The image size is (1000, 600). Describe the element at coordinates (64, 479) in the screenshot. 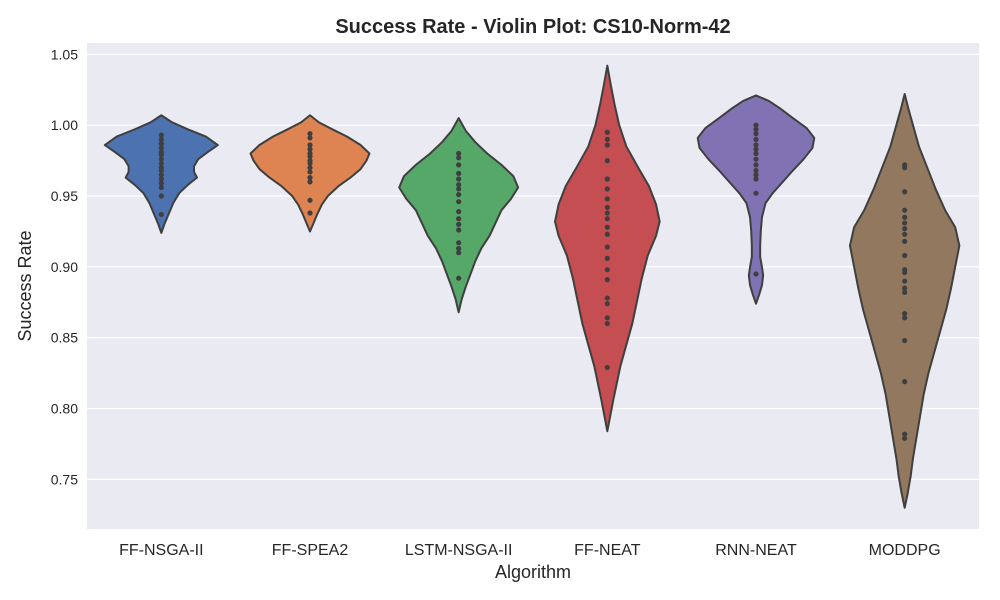

I see `y-tick-label: 0.75` at that location.